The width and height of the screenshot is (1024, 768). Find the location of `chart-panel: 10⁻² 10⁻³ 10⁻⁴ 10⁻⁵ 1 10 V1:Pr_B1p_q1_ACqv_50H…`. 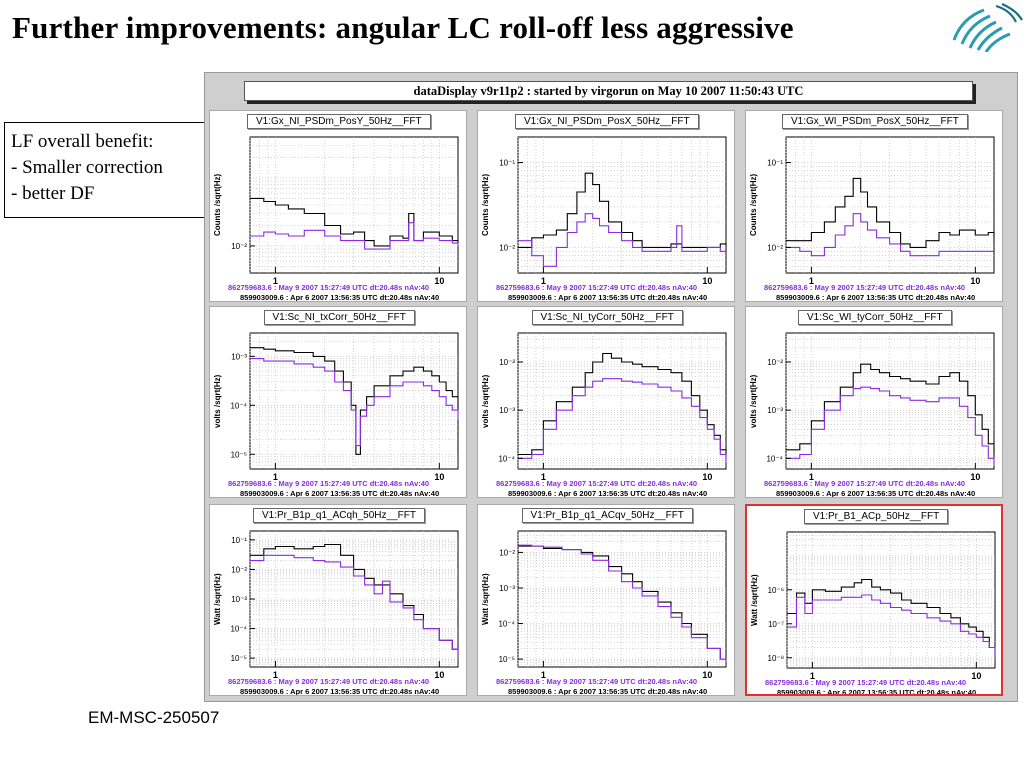

chart-panel: 10⁻² 10⁻³ 10⁻⁴ 10⁻⁵ 1 10 V1:Pr_B1p_q1_ACqv_50H… is located at coordinates (606, 600).